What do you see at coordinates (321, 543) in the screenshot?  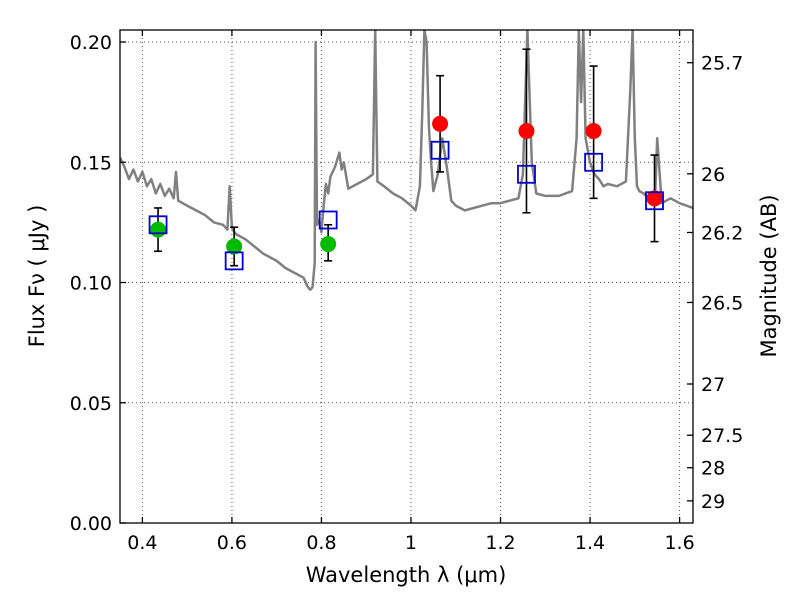 I see `x-tick-label: 0.8` at bounding box center [321, 543].